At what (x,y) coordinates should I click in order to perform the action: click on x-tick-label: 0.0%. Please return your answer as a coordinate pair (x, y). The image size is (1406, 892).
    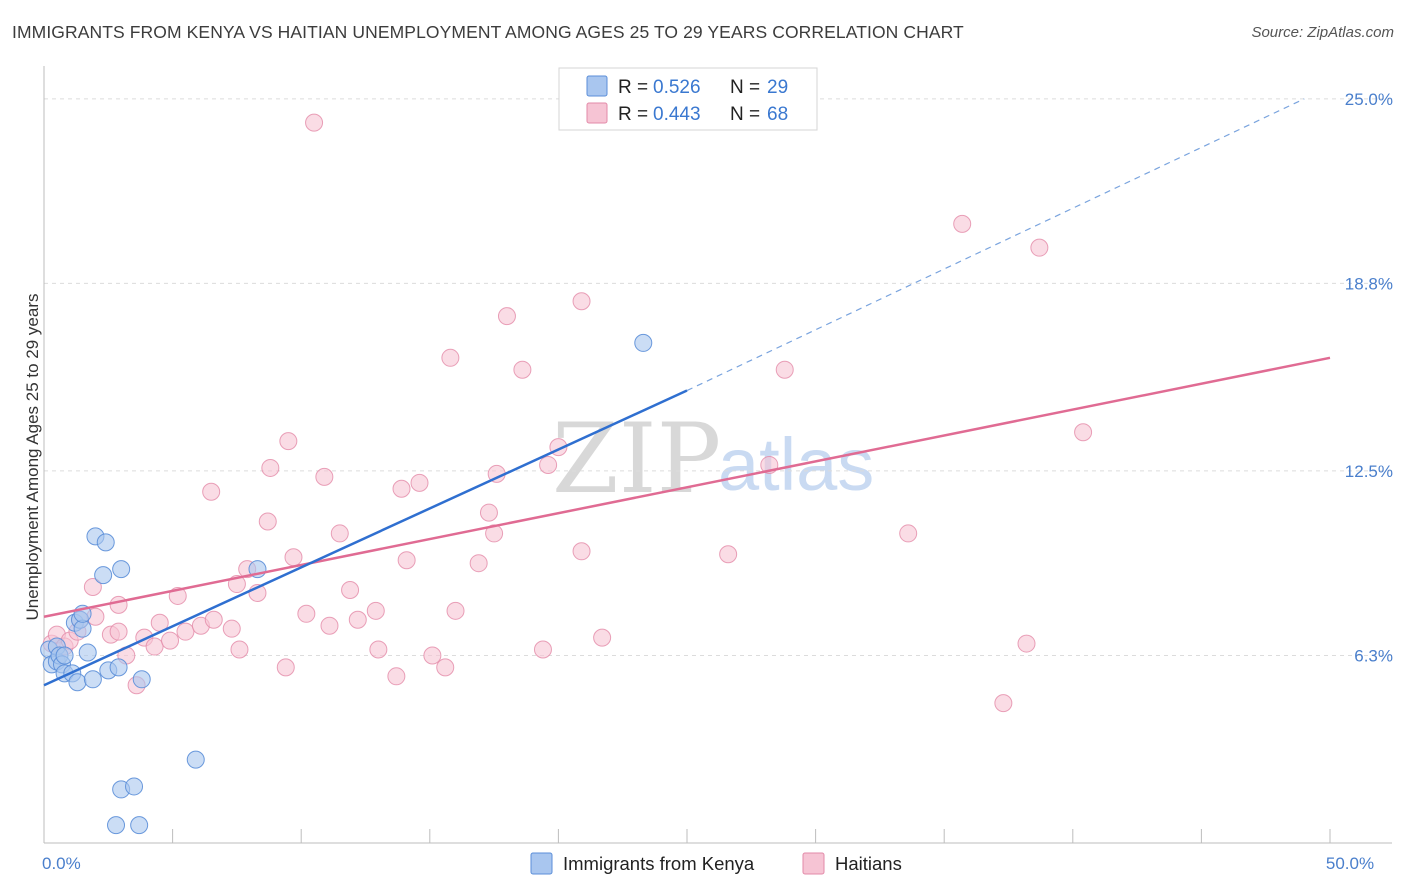
    Looking at the image, I should click on (61, 863).